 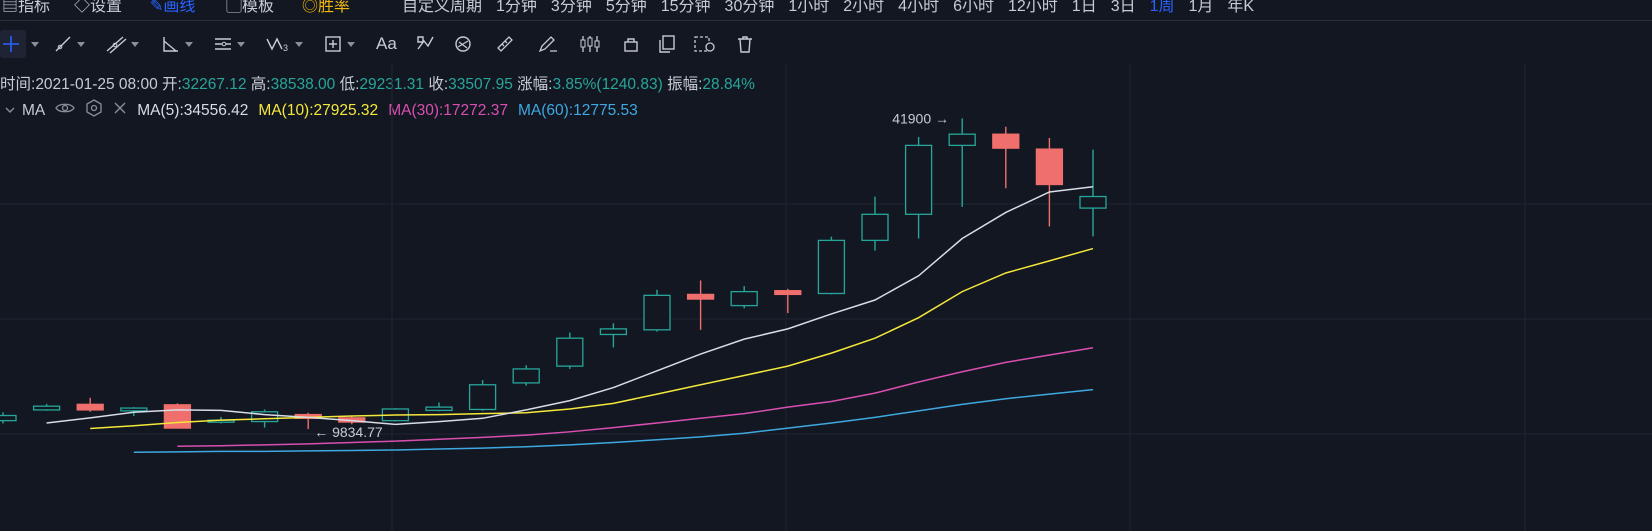 What do you see at coordinates (34, 110) in the screenshot?
I see `ma-indicator-name: MA` at bounding box center [34, 110].